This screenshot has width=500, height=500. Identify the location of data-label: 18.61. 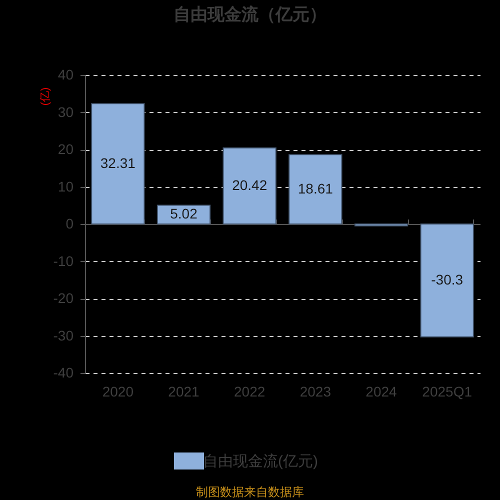
(316, 188).